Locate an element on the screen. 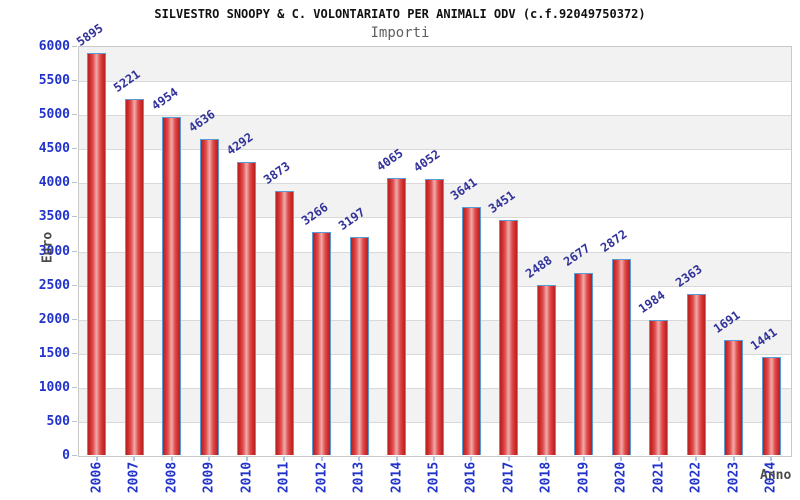  bar-2010 is located at coordinates (247, 308).